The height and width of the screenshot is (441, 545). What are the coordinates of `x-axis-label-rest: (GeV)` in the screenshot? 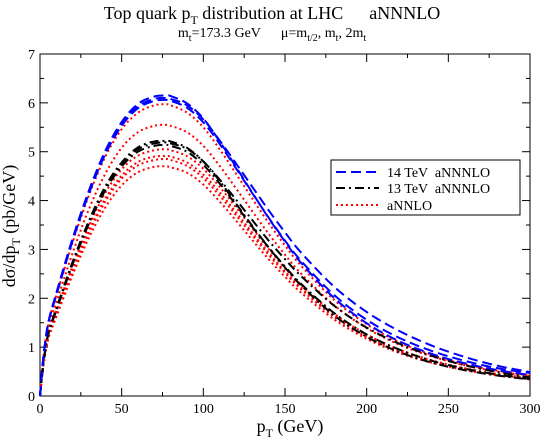 It's located at (298, 426).